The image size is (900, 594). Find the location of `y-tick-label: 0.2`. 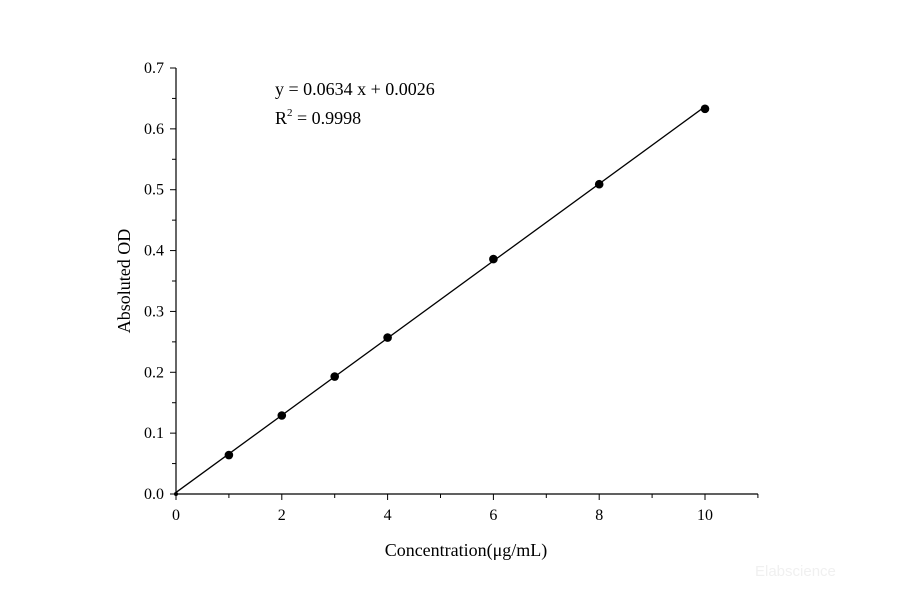

y-tick-label: 0.2 is located at coordinates (154, 372).